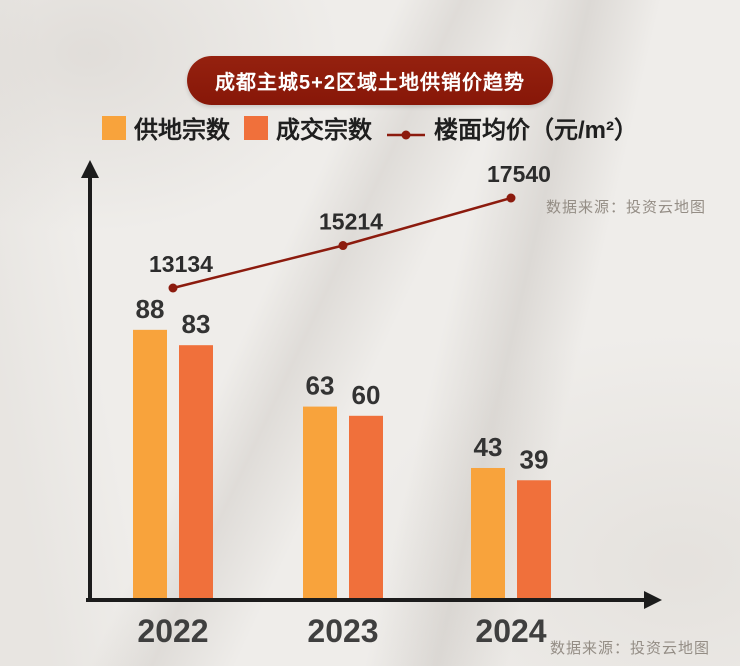 The width and height of the screenshot is (740, 666). I want to click on chart-legend: 供地宗数 成交宗数 楼面均价（元/m²）, so click(370, 127).